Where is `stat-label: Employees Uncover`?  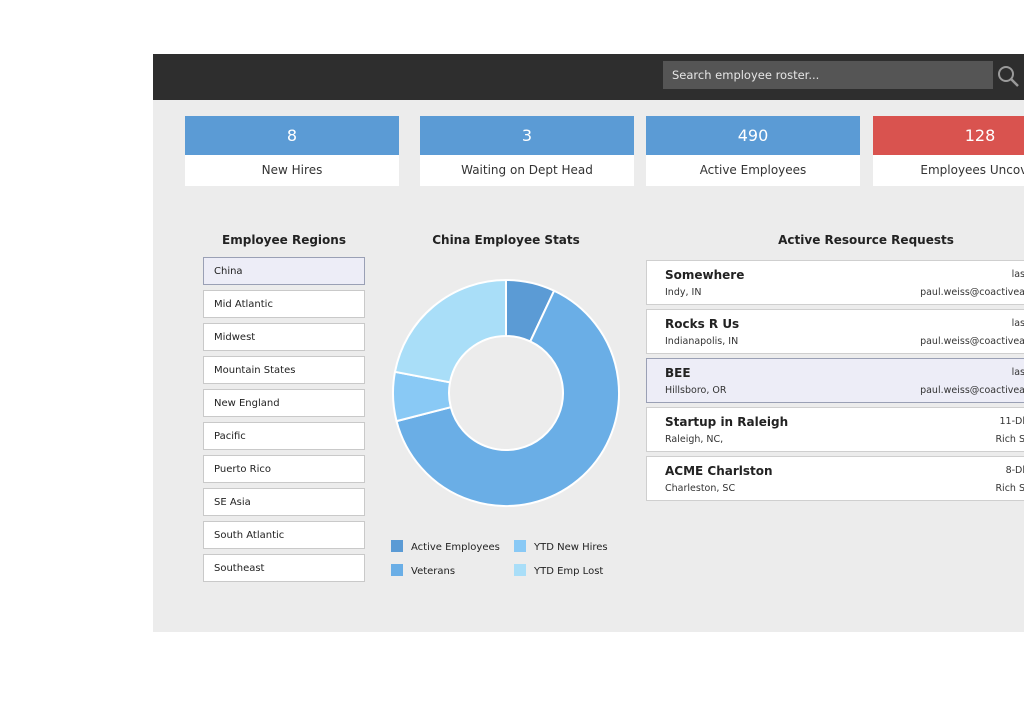
stat-label: Employees Uncover is located at coordinates (948, 170).